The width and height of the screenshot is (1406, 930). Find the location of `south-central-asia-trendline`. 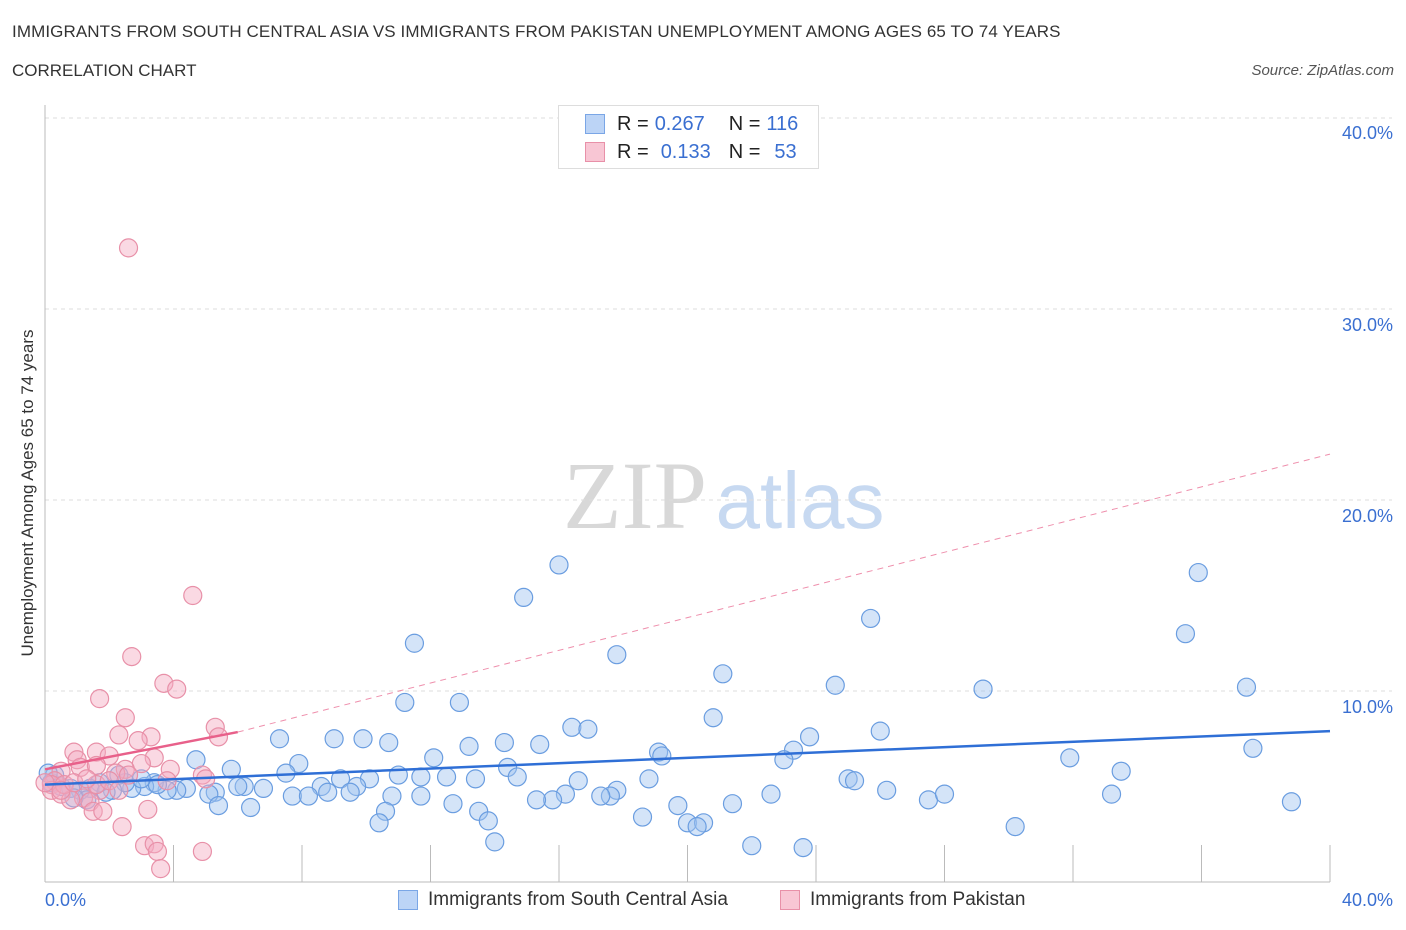

south-central-asia-trendline is located at coordinates (687, 757).